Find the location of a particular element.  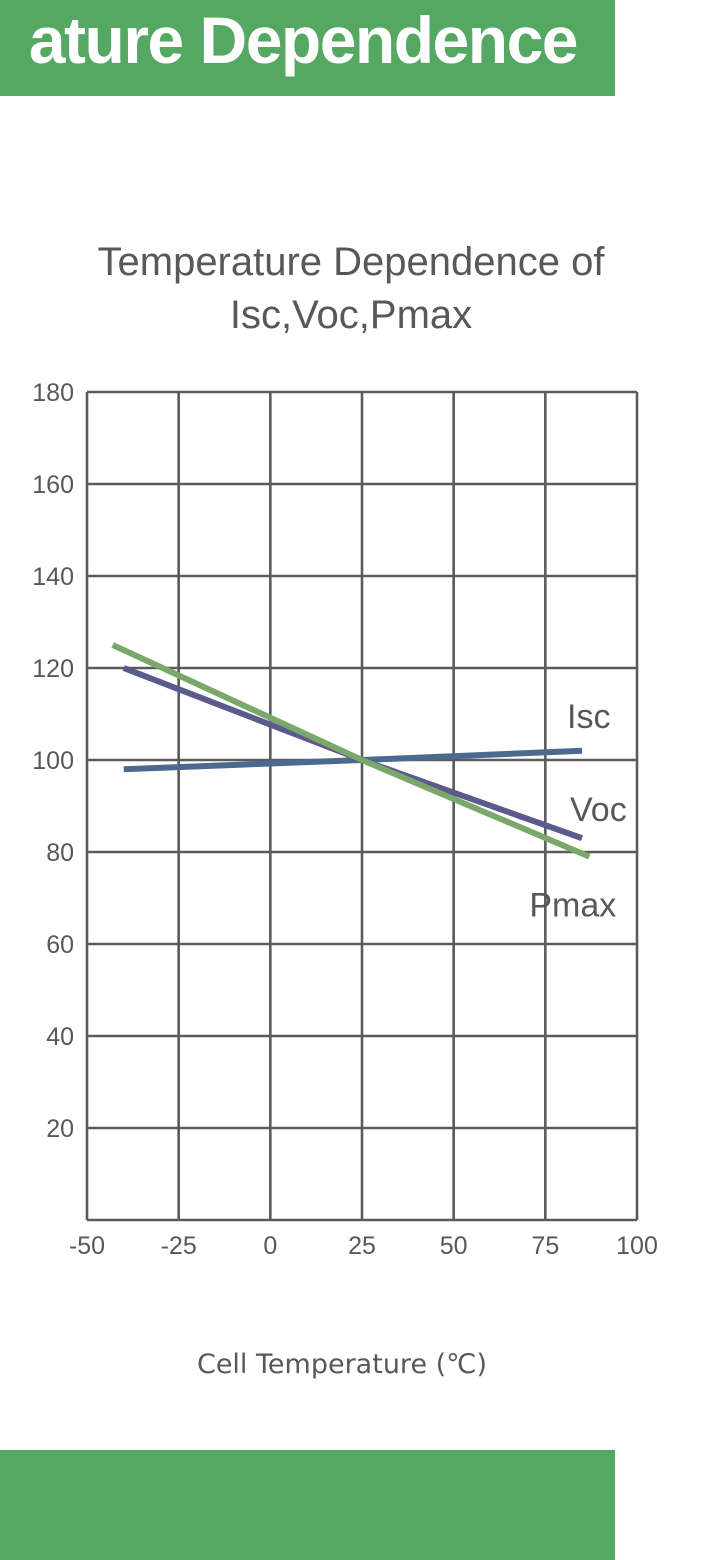

series-line-pmax is located at coordinates (351, 751).